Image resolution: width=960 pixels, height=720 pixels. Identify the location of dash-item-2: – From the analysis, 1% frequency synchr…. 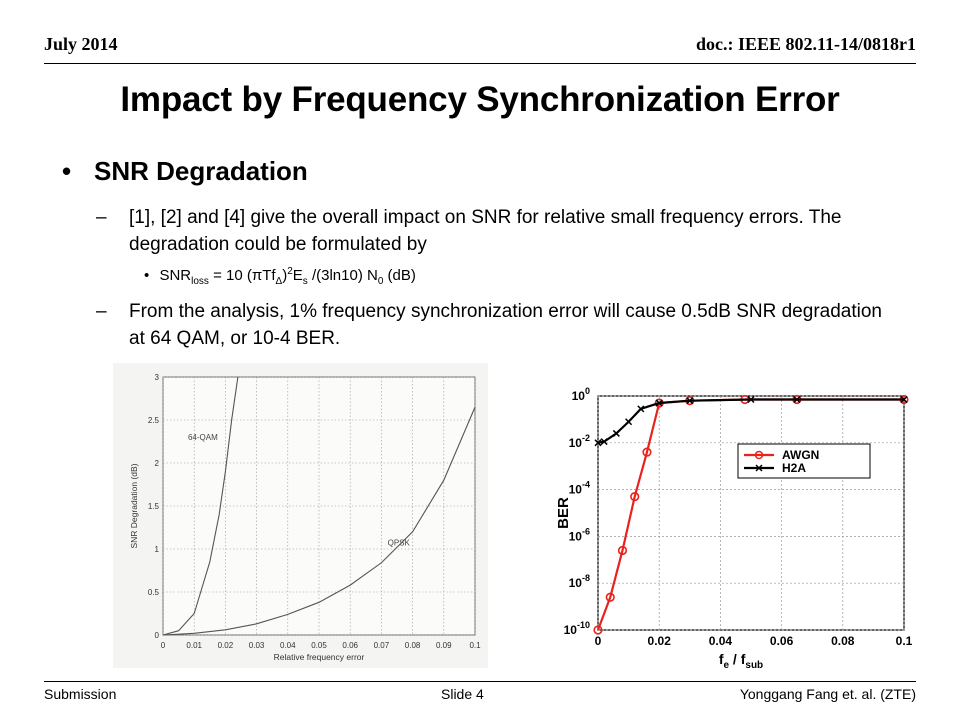
(491, 325).